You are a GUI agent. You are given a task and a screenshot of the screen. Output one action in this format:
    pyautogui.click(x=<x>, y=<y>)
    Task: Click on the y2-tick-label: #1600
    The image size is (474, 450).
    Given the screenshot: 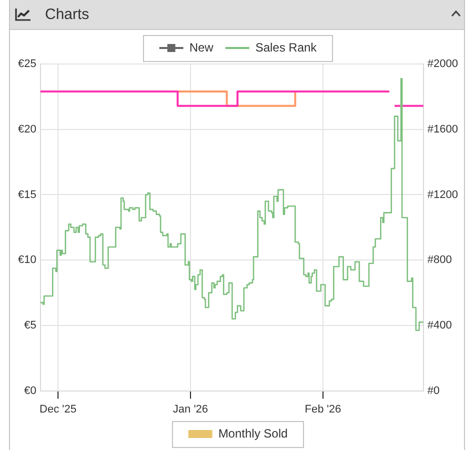 What is the action you would take?
    pyautogui.click(x=442, y=129)
    